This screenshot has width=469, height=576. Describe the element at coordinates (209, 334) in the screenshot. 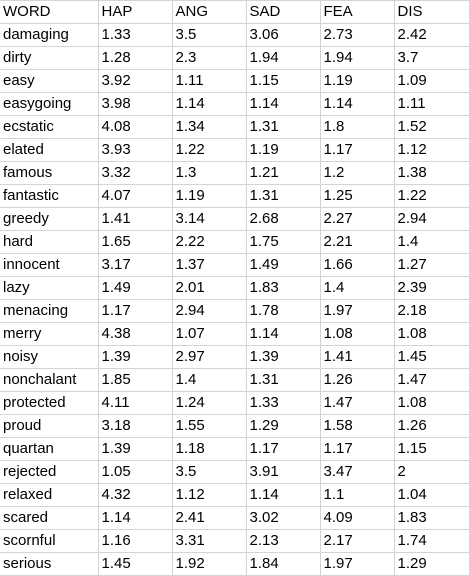

I see `cell-ang: 1.07` at that location.